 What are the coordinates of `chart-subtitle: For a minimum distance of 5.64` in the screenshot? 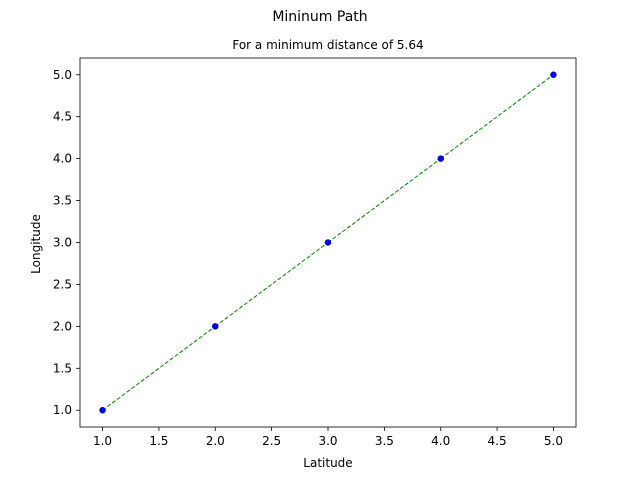 It's located at (327, 45).